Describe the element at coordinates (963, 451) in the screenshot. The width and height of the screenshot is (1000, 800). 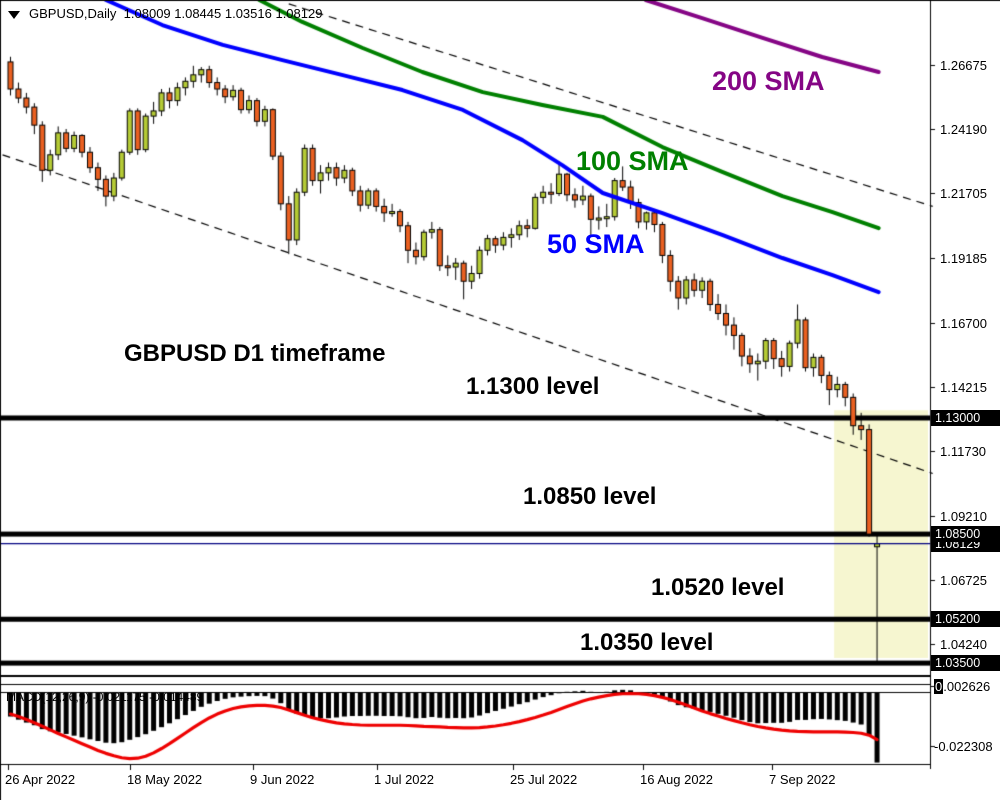
I see `price-axis-tick-label: 1.11730` at that location.